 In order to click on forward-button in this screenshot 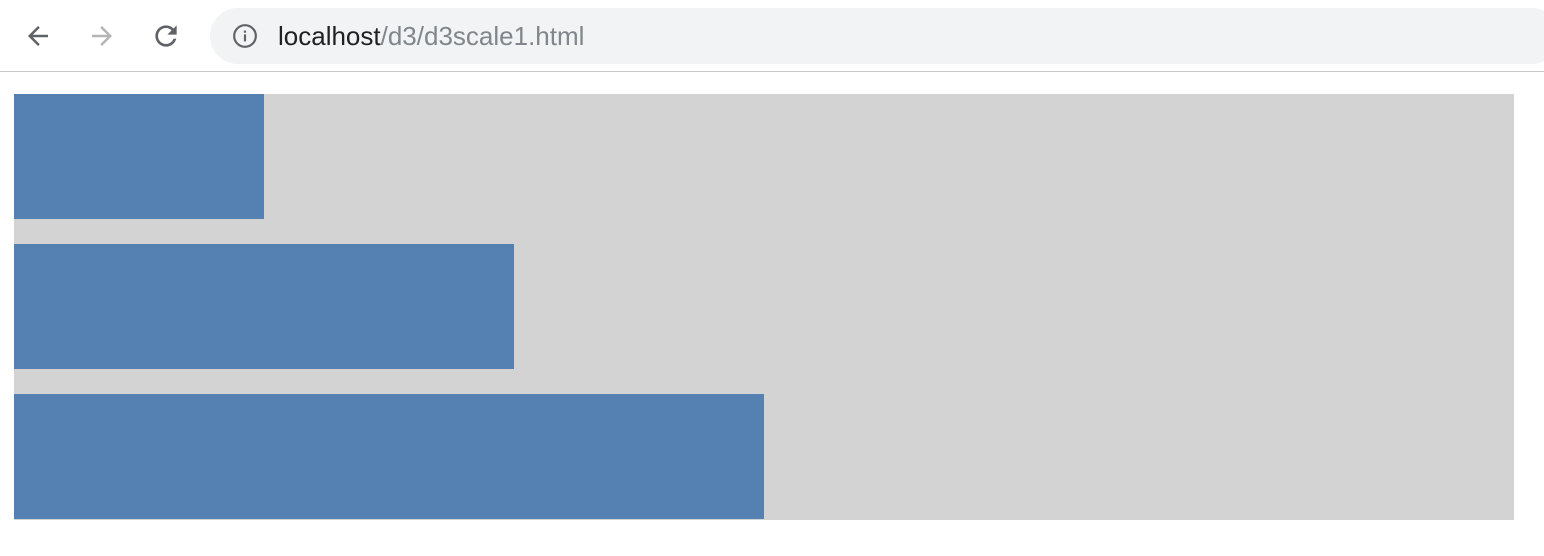, I will do `click(102, 36)`.